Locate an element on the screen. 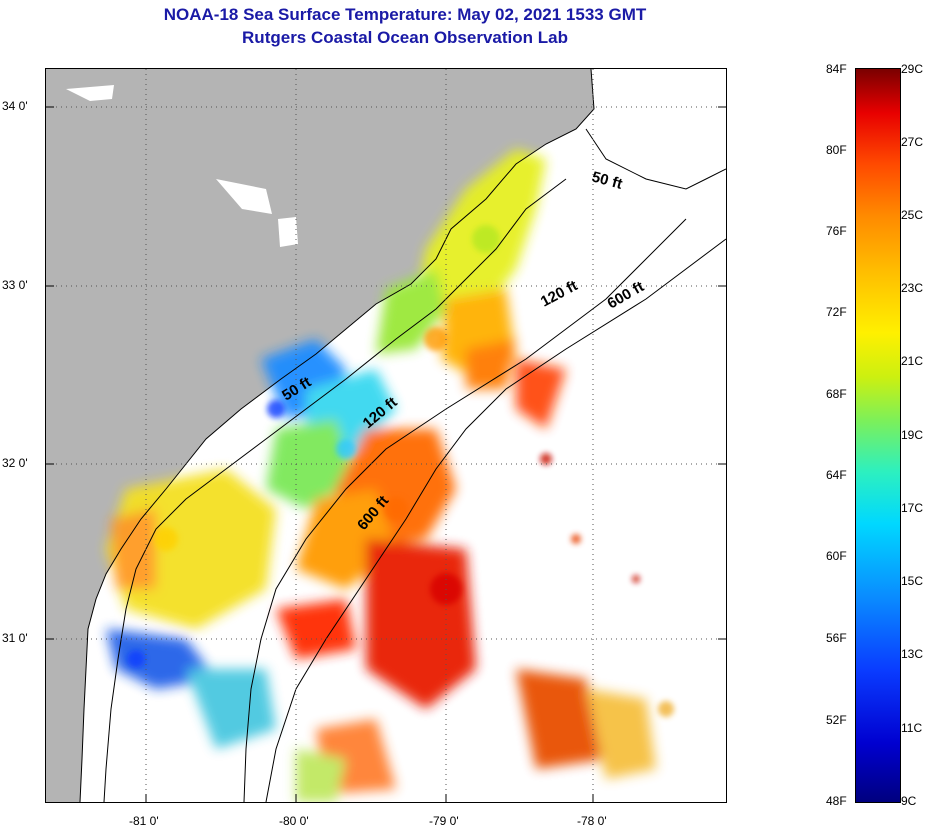 Image resolution: width=928 pixels, height=832 pixels. colorbar-c-label: 23C is located at coordinates (912, 288).